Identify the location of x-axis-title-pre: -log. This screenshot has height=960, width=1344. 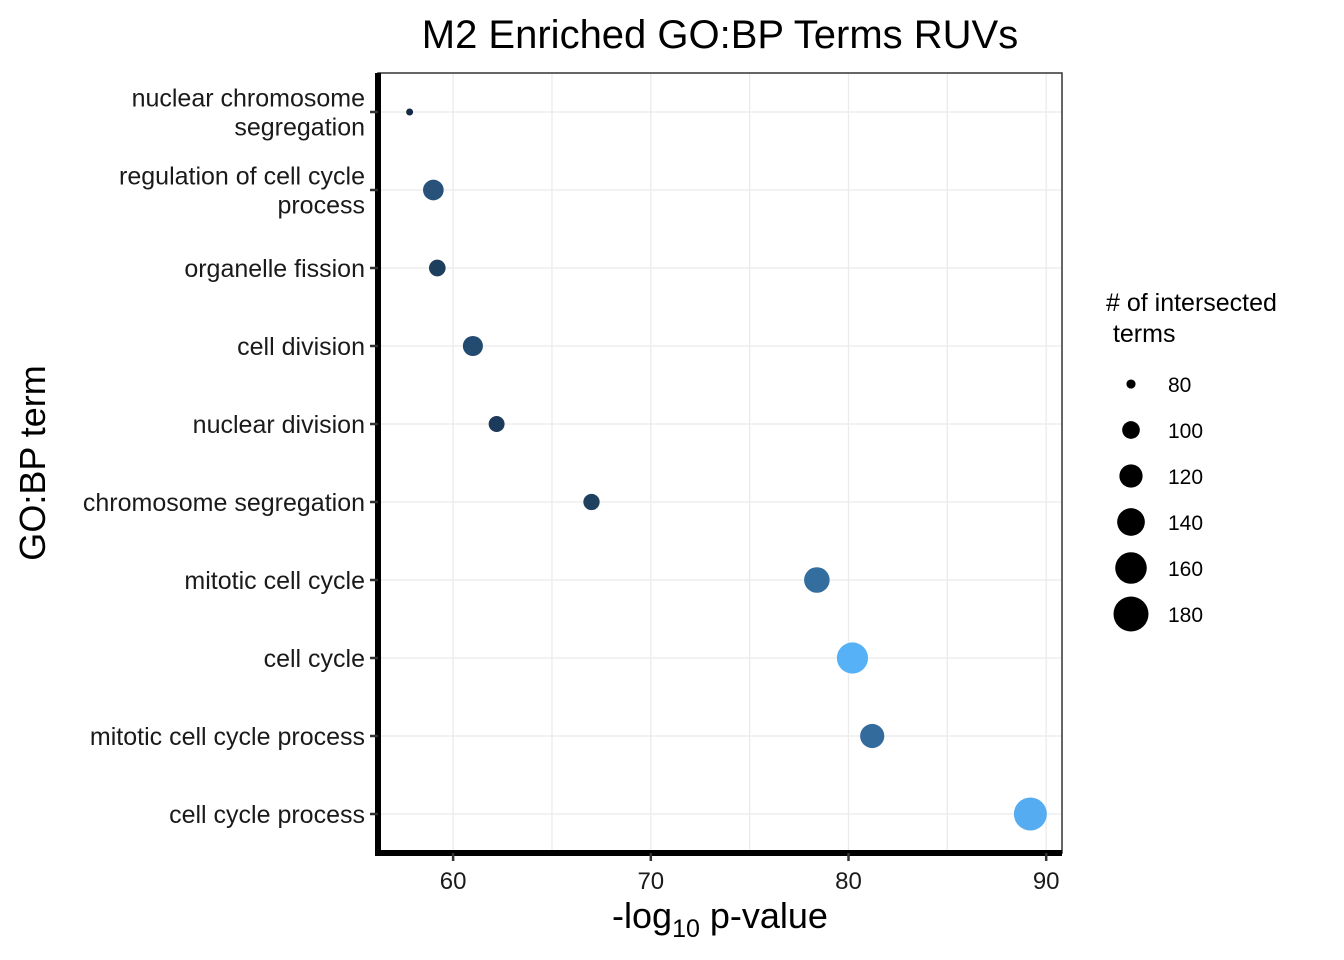
(642, 915).